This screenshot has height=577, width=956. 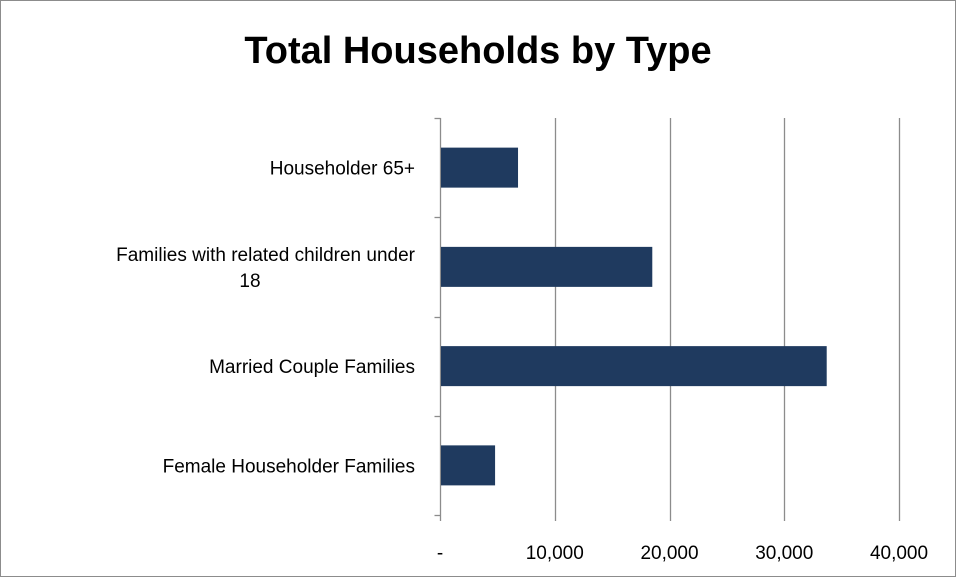 What do you see at coordinates (899, 553) in the screenshot?
I see `x-tick-label: 40,000` at bounding box center [899, 553].